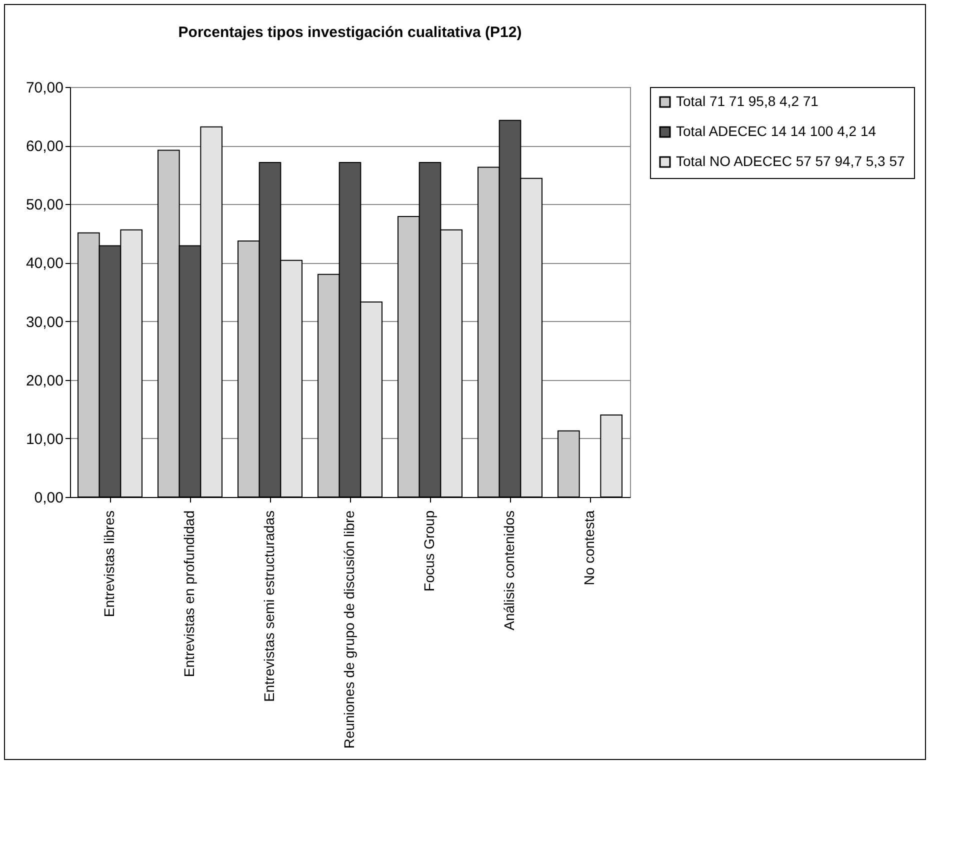 The height and width of the screenshot is (845, 962). What do you see at coordinates (109, 564) in the screenshot?
I see `x-tick-label: Entrevistas libres` at bounding box center [109, 564].